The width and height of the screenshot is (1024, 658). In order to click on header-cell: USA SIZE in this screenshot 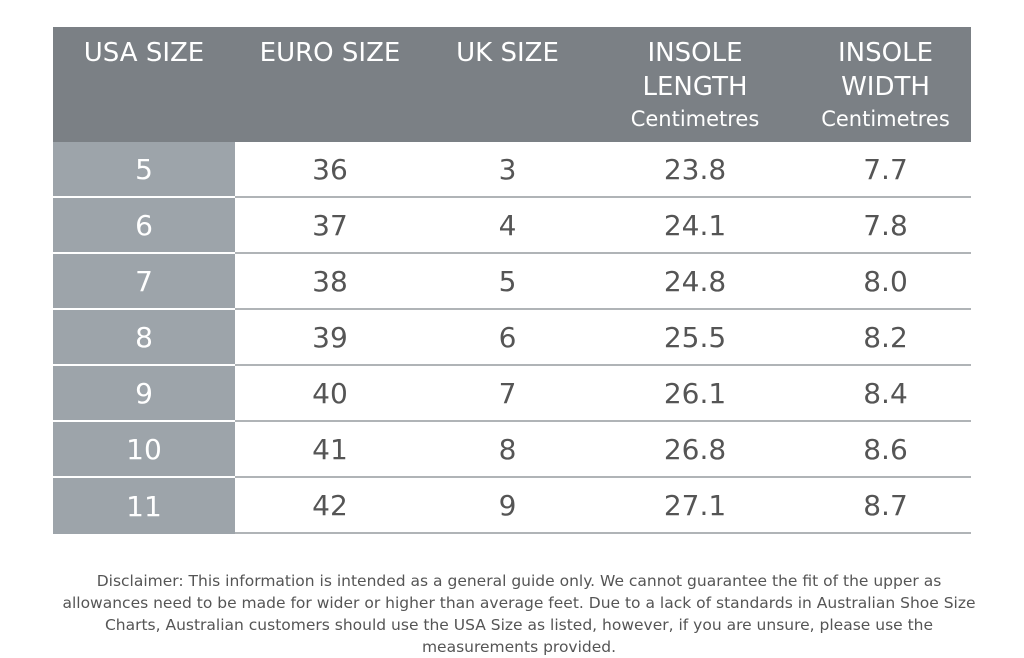, I will do `click(144, 84)`.